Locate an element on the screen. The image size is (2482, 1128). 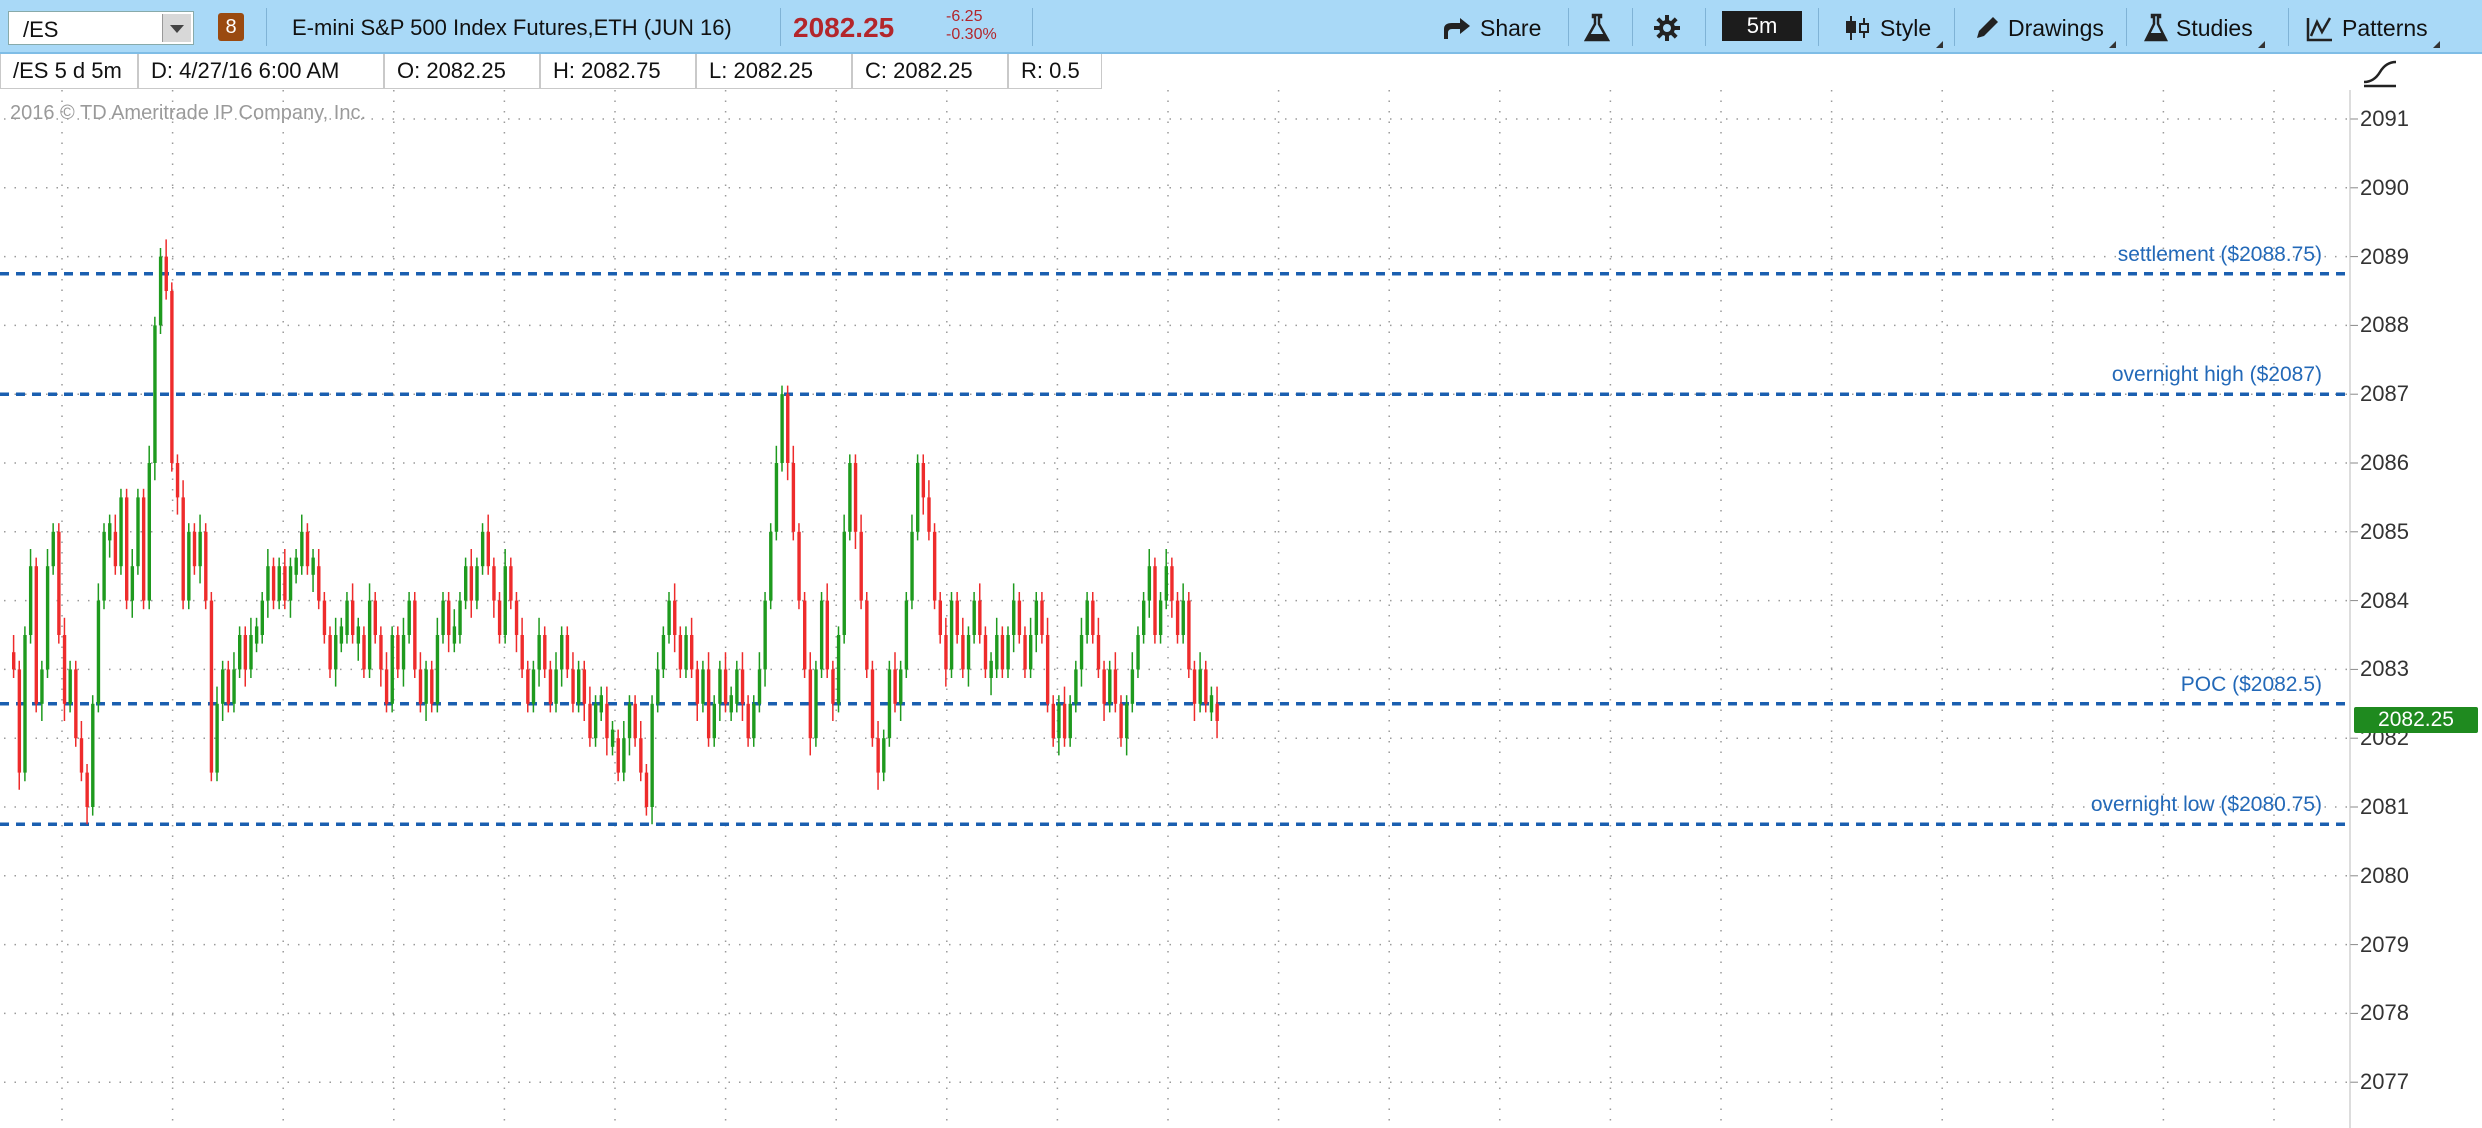
last-price: 2082.25 is located at coordinates (844, 27).